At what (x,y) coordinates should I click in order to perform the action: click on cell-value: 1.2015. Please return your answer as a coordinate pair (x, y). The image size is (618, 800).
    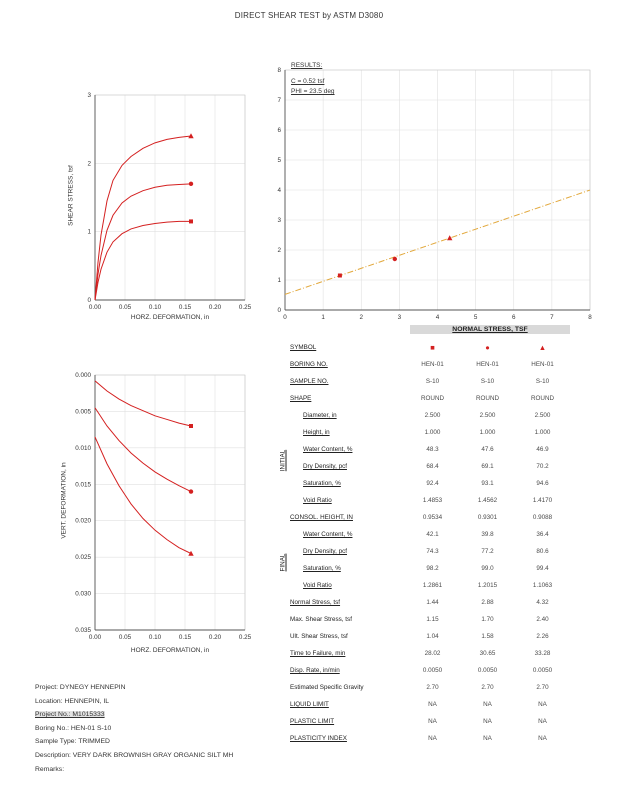
    Looking at the image, I should click on (487, 585).